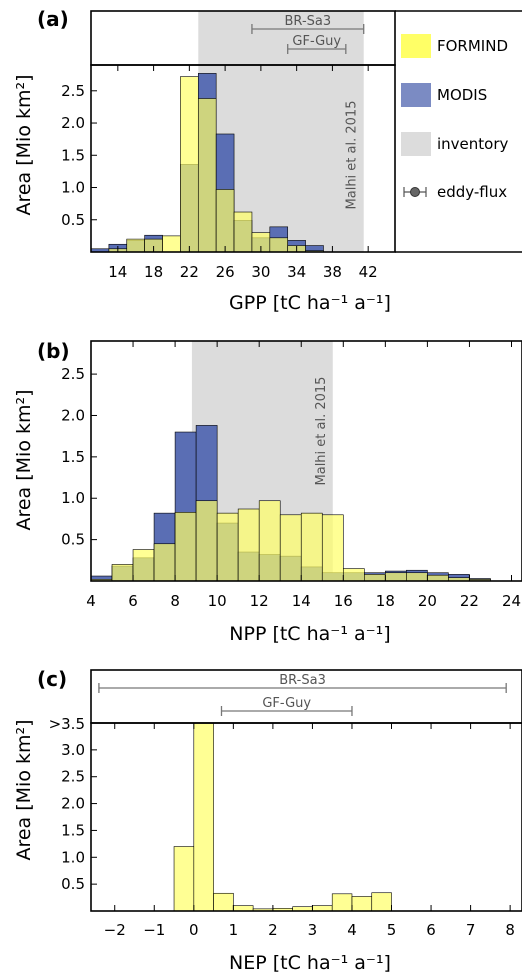  What do you see at coordinates (313, 930) in the screenshot?
I see `x-tick-label: 3` at bounding box center [313, 930].